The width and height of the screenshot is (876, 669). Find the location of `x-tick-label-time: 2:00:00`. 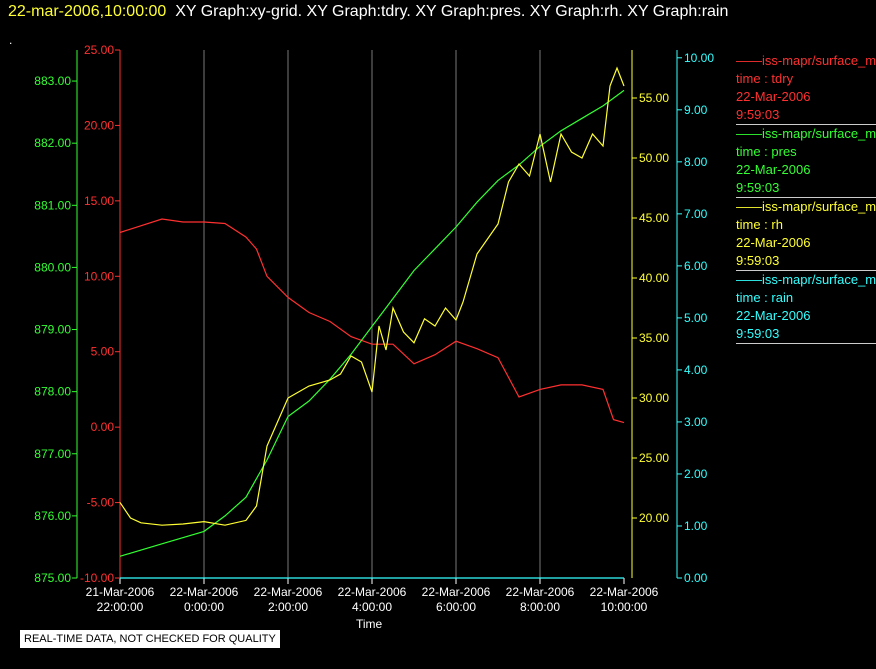

x-tick-label-time: 2:00:00 is located at coordinates (288, 607).